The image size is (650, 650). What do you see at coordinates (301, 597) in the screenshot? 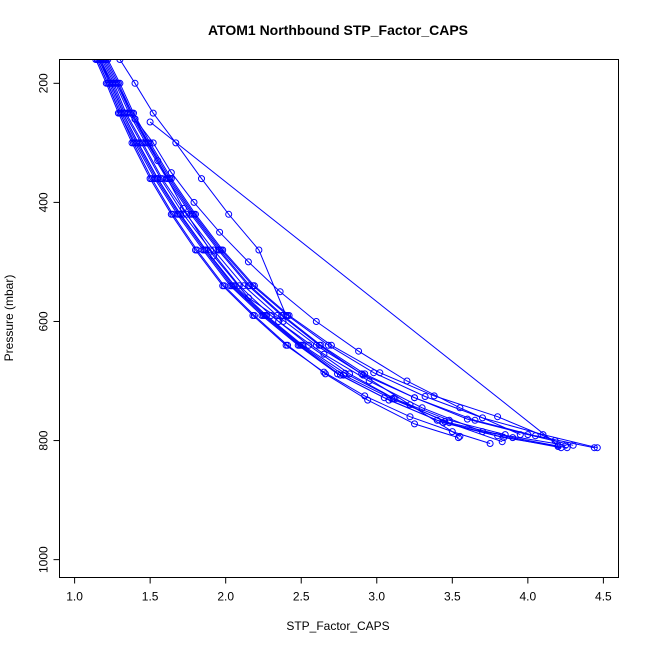
I see `x-tick-label: 2.5` at bounding box center [301, 597].